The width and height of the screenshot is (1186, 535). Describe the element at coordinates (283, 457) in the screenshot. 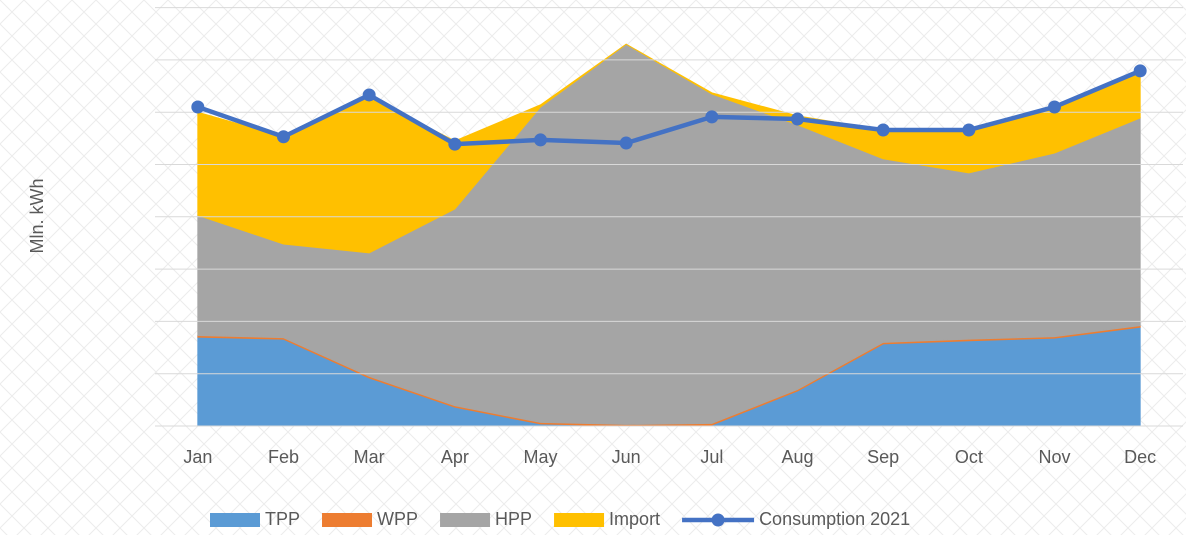

I see `x-tick-label: Feb` at that location.